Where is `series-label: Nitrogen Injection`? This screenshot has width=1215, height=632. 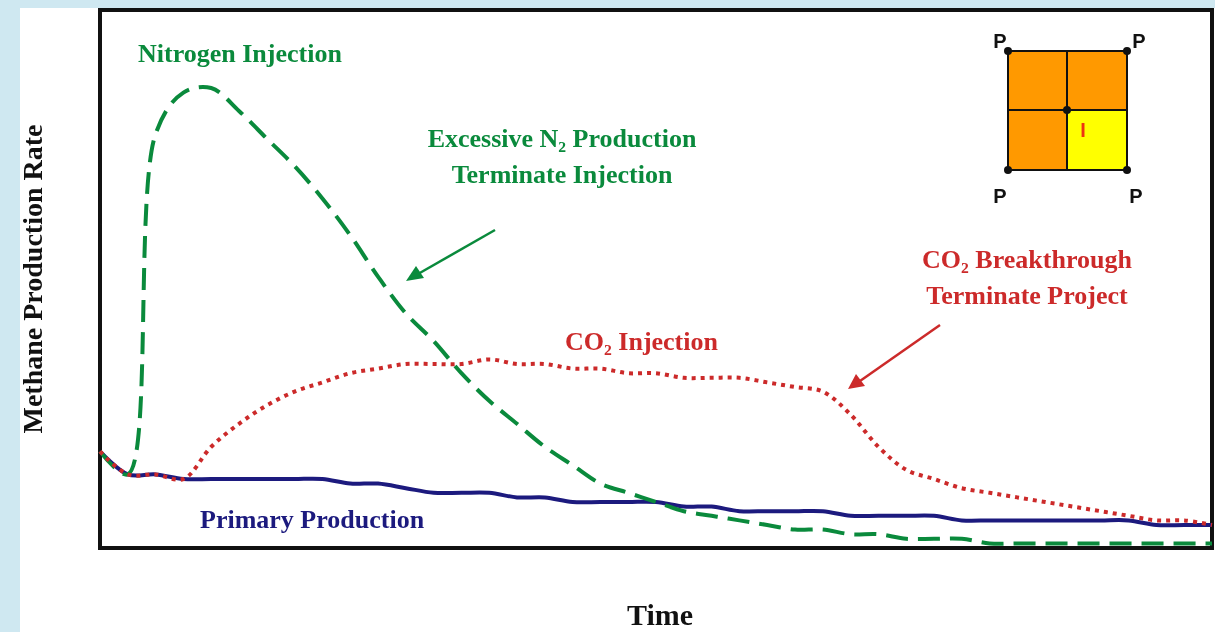 series-label: Nitrogen Injection is located at coordinates (240, 53).